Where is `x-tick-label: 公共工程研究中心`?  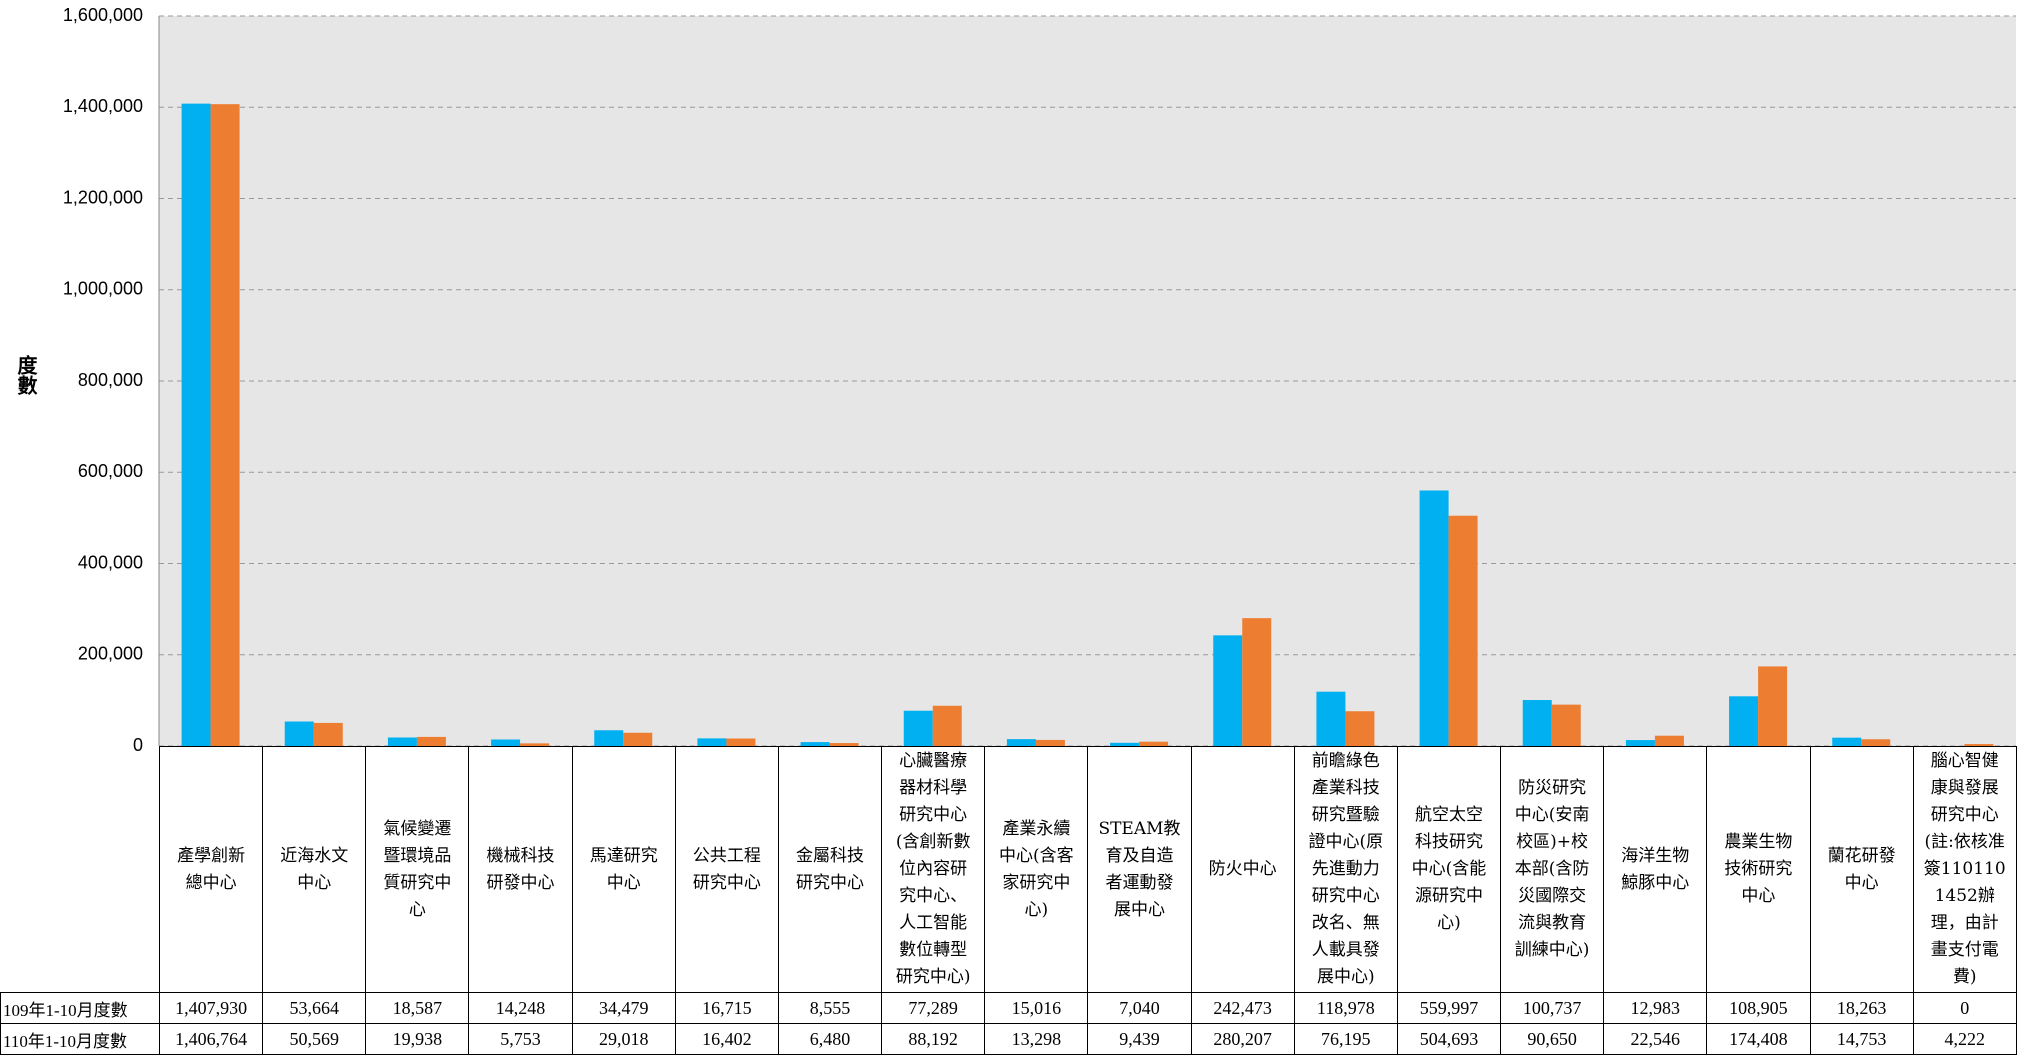 x-tick-label: 公共工程研究中心 is located at coordinates (726, 869).